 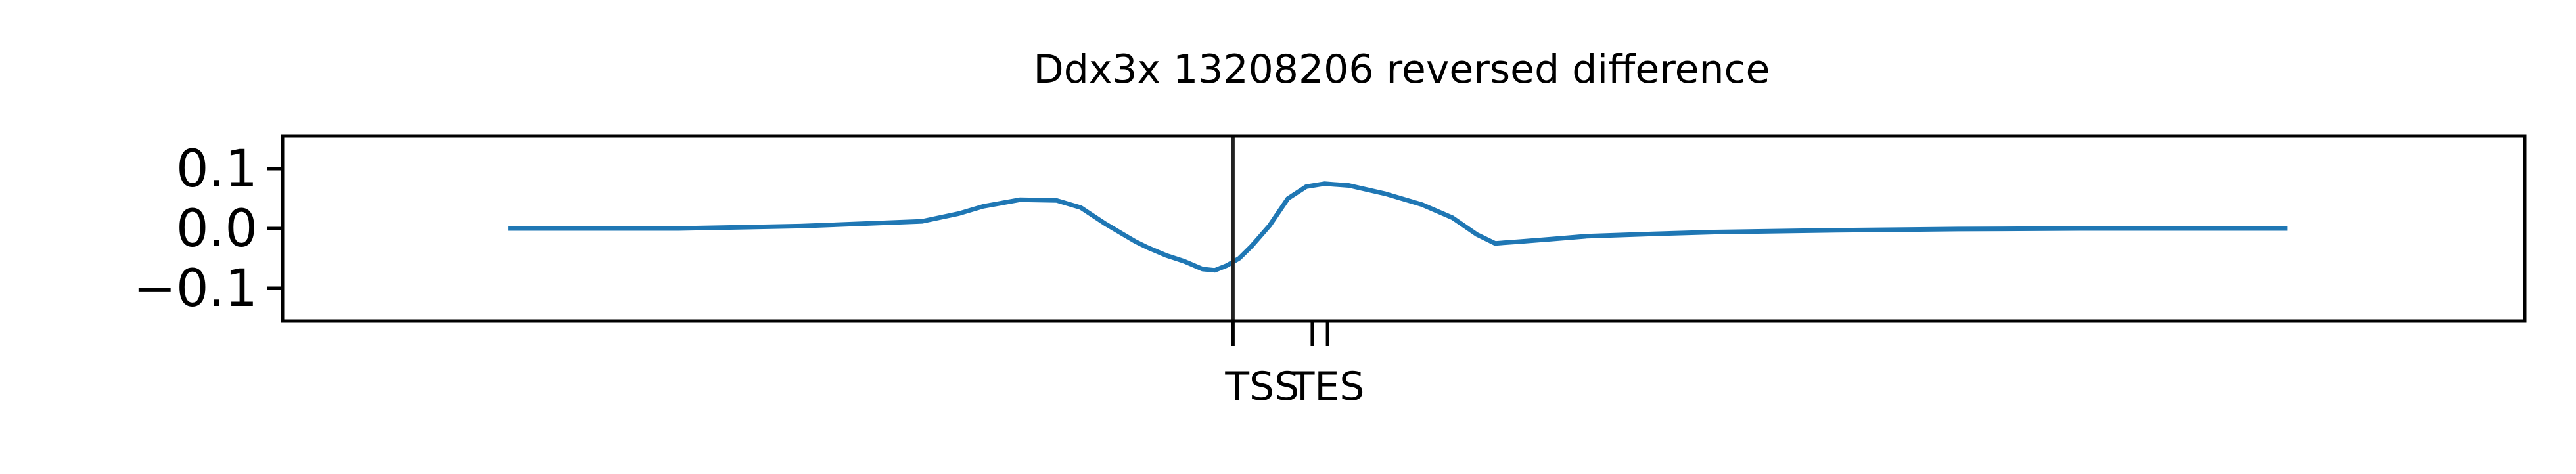 I want to click on y-tick-label: −0.1, so click(x=195, y=288).